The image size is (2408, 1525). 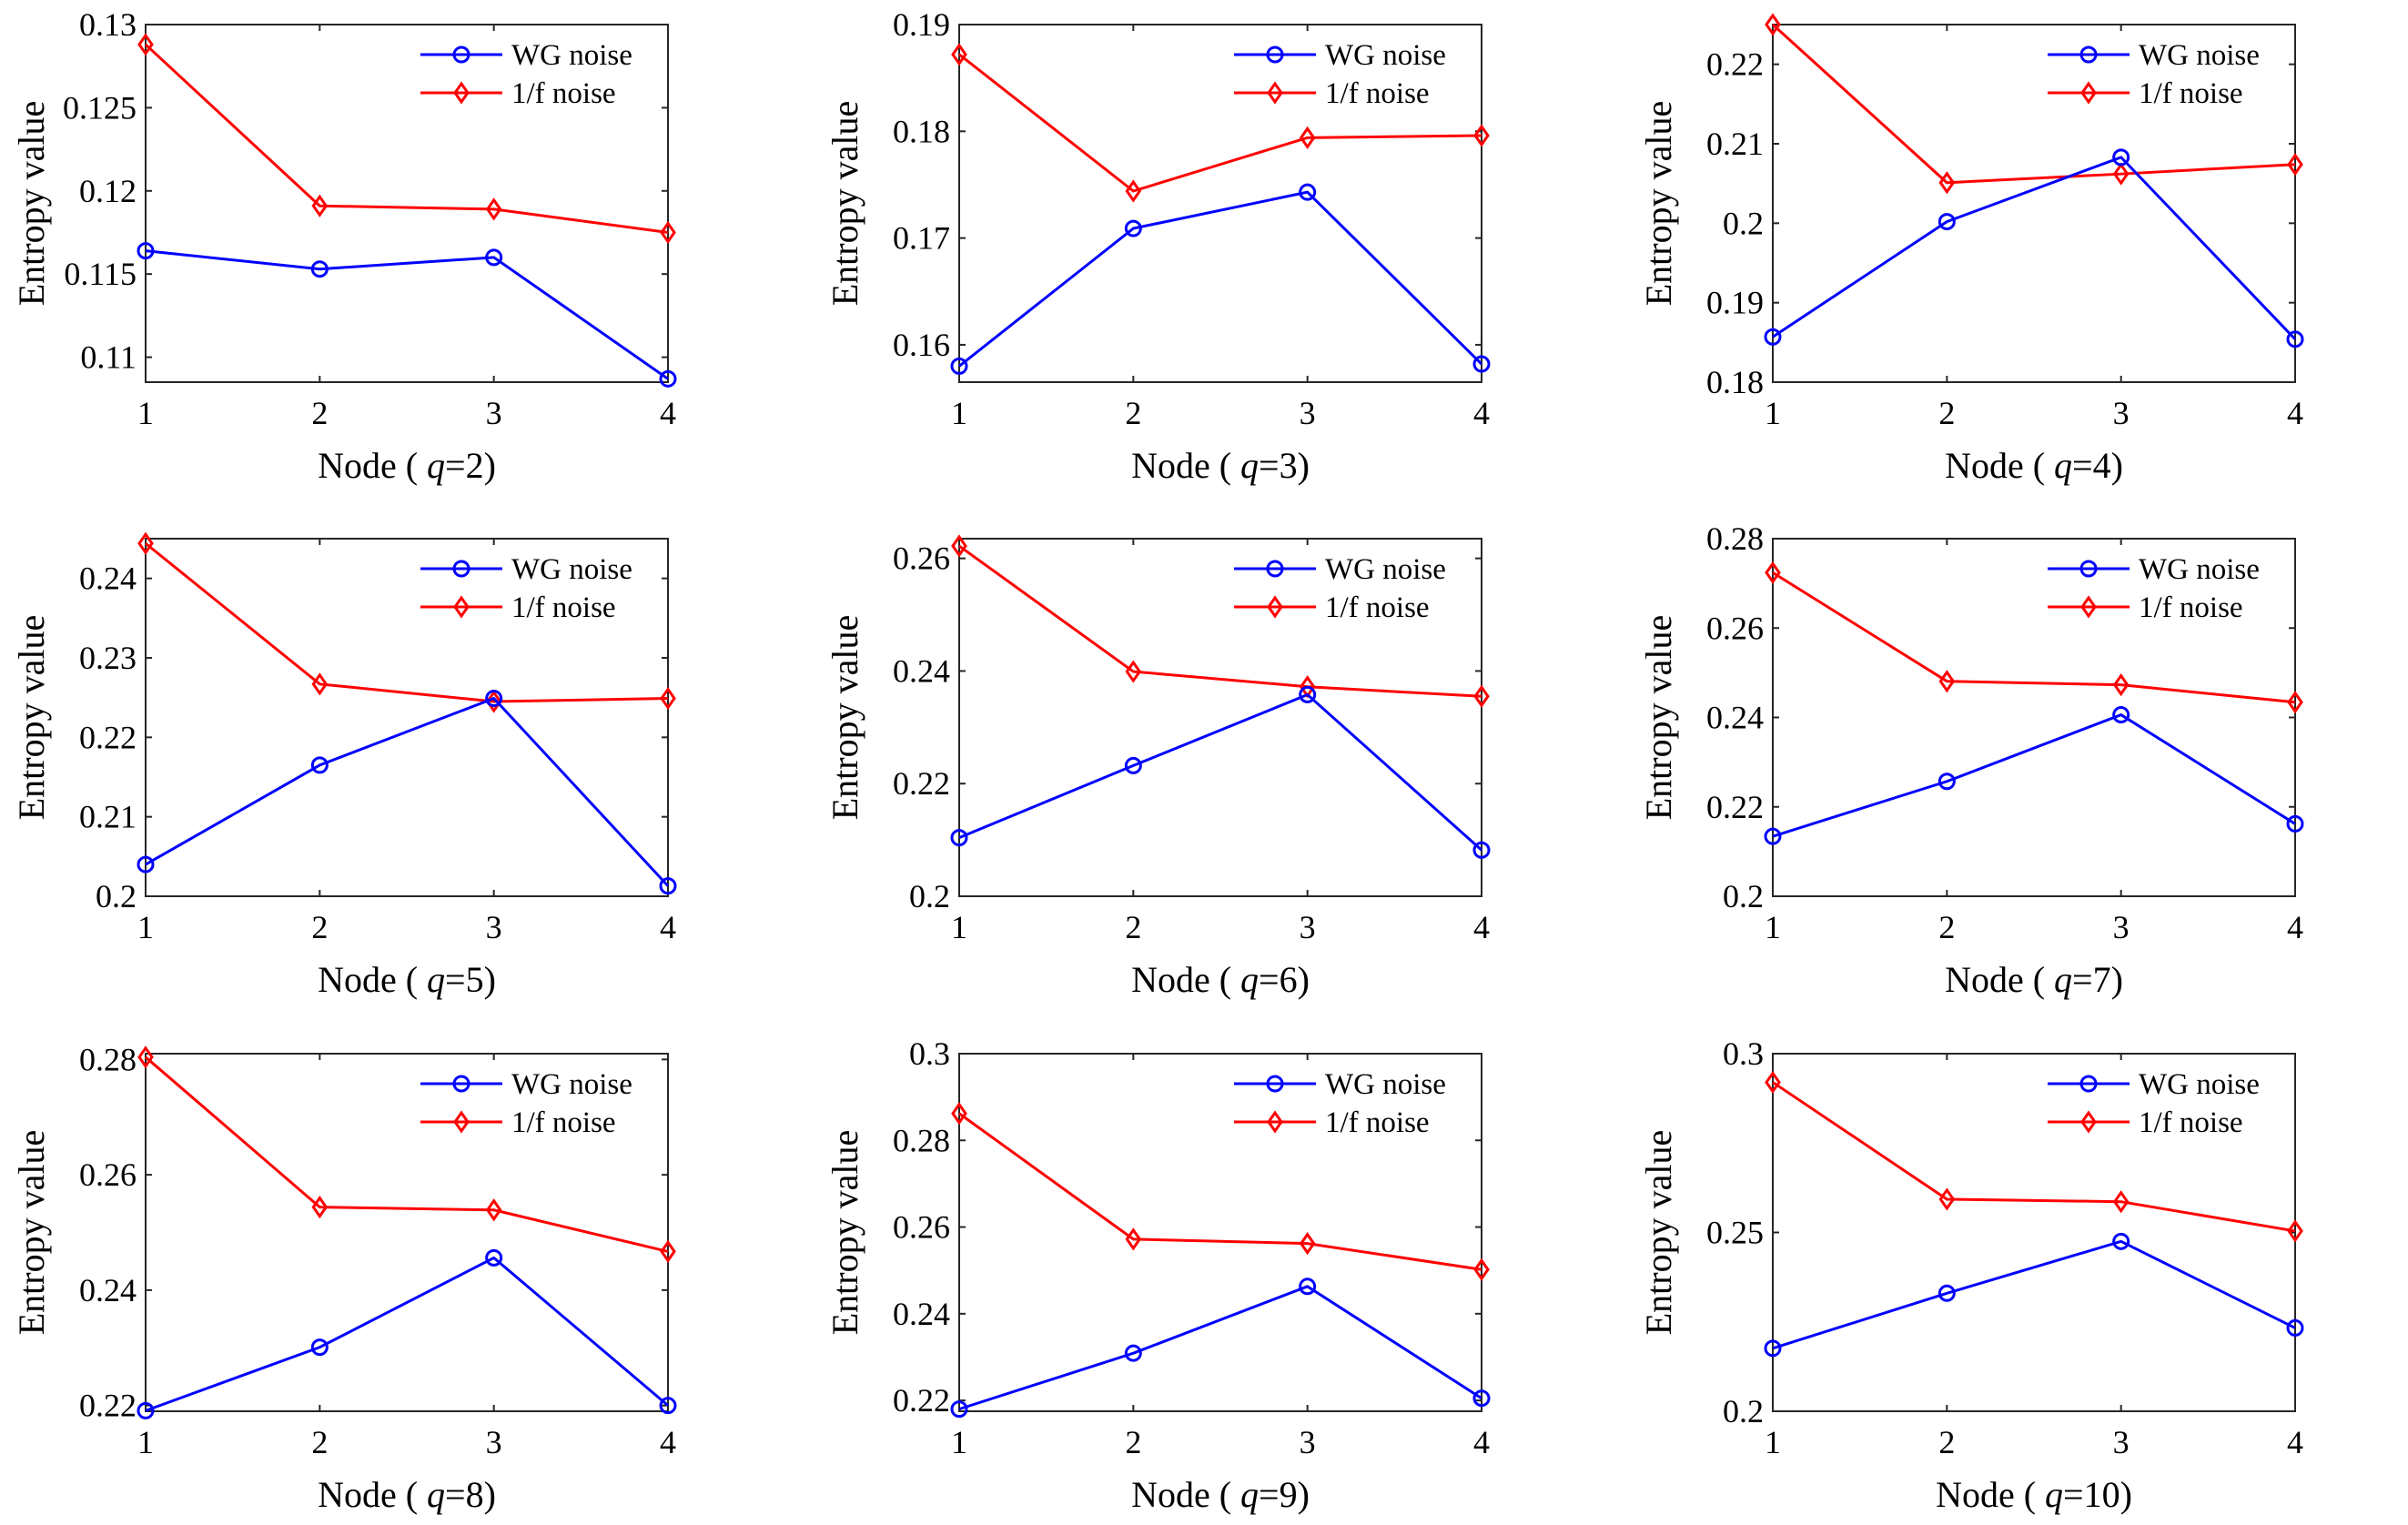 What do you see at coordinates (921, 783) in the screenshot?
I see `y-tick-label: 0.22` at bounding box center [921, 783].